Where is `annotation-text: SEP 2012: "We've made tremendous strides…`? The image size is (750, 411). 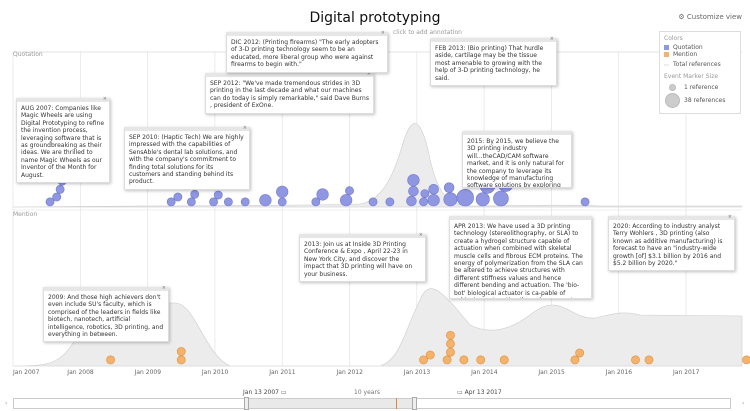 annotation-text: SEP 2012: "We've made tremendous strides… is located at coordinates (289, 95).